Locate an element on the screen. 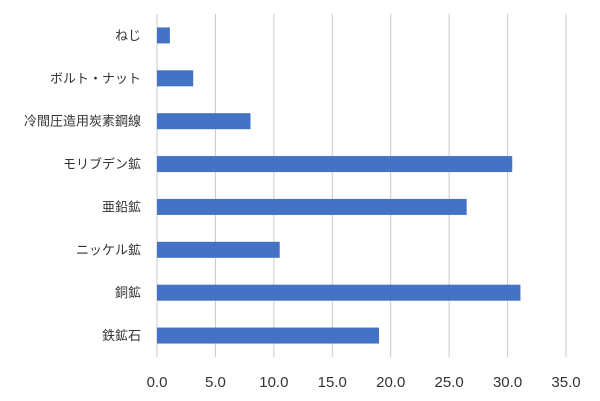 Image resolution: width=600 pixels, height=401 pixels. category-label: 鉄鉱石 is located at coordinates (121, 336).